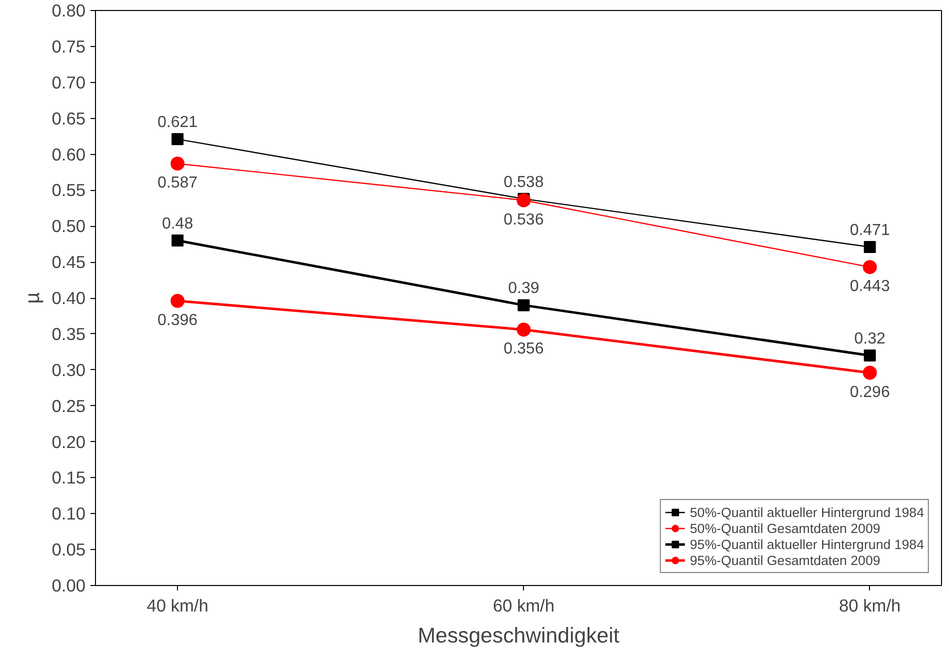 This screenshot has width=949, height=650. Describe the element at coordinates (178, 320) in the screenshot. I see `data-label: 0.396` at that location.